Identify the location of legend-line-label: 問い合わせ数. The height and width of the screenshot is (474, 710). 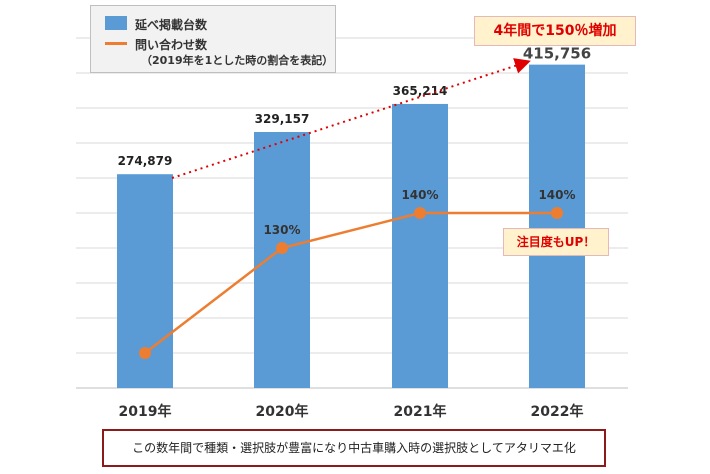
(171, 45).